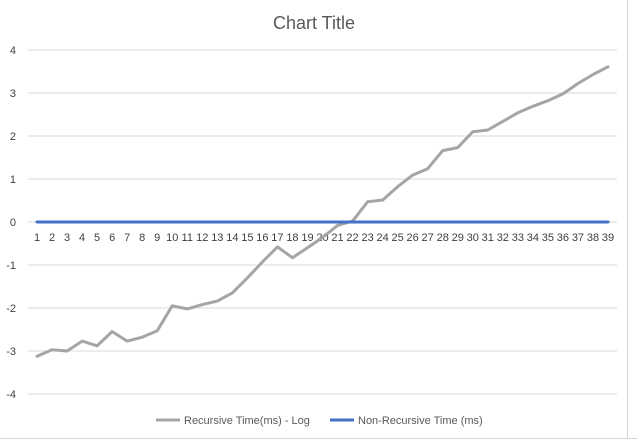 Image resolution: width=637 pixels, height=444 pixels. Describe the element at coordinates (382, 238) in the screenshot. I see `x-tick-label: 24` at that location.